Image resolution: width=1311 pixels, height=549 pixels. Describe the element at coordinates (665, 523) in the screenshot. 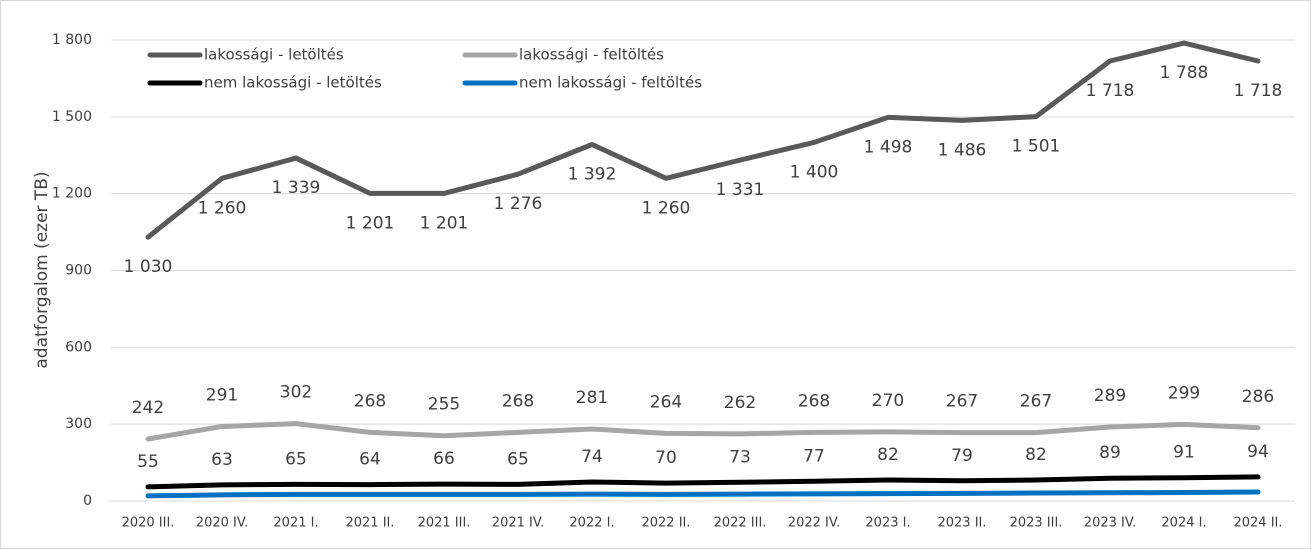

I see `x-tick-label: 2022 II.` at that location.